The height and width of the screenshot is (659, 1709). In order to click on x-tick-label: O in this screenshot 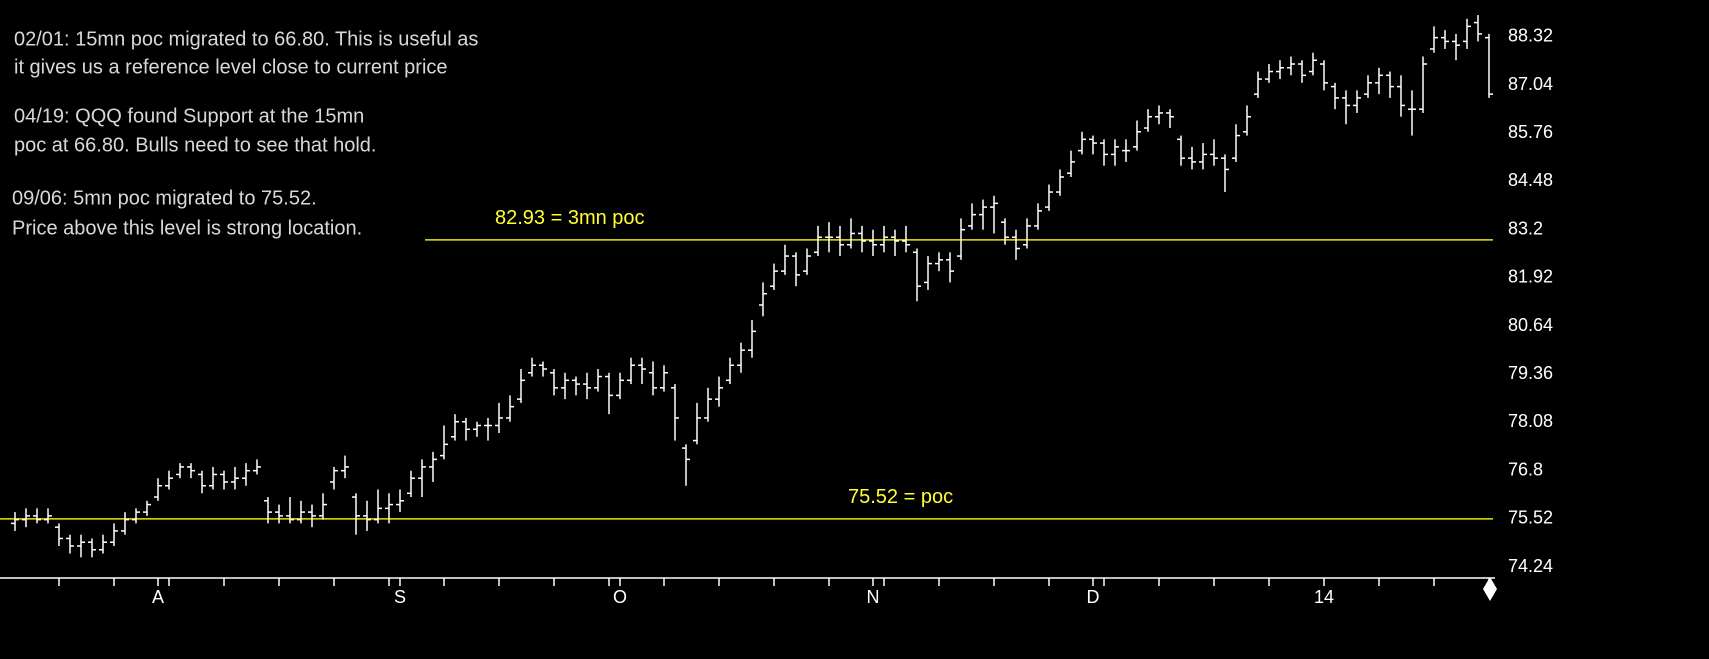, I will do `click(620, 597)`.